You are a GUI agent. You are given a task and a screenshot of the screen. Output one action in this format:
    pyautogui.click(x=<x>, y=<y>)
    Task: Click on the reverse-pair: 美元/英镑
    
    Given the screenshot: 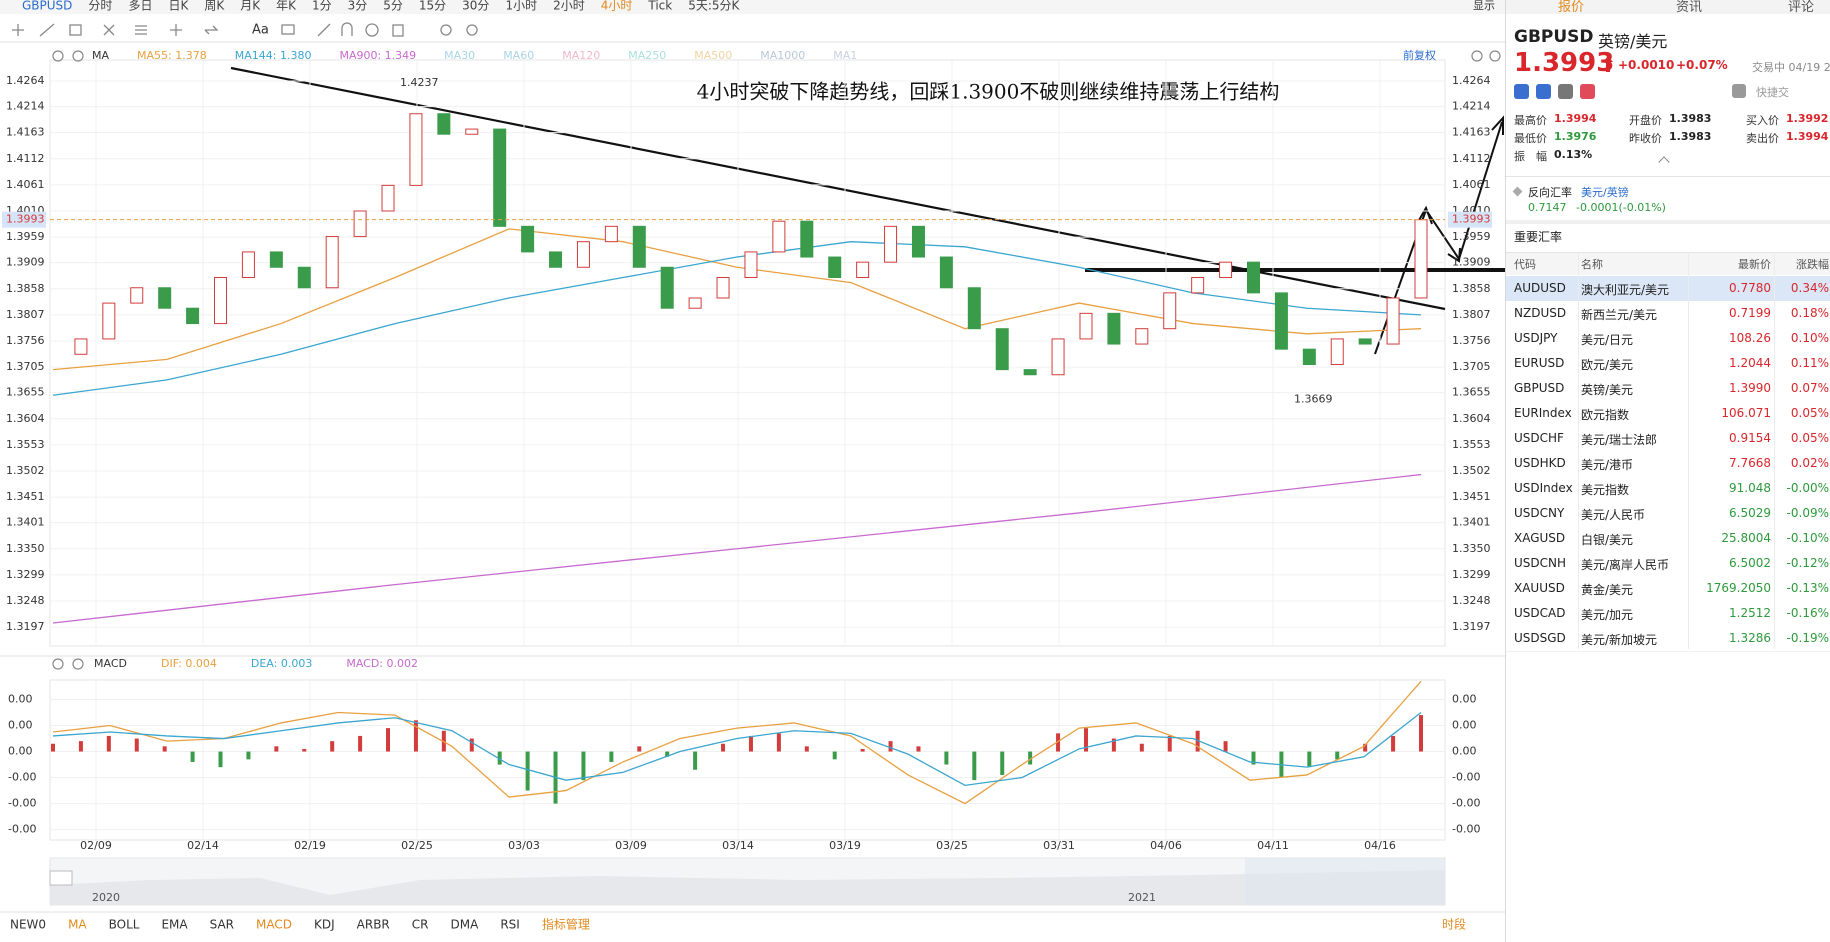 What is the action you would take?
    pyautogui.click(x=1605, y=192)
    